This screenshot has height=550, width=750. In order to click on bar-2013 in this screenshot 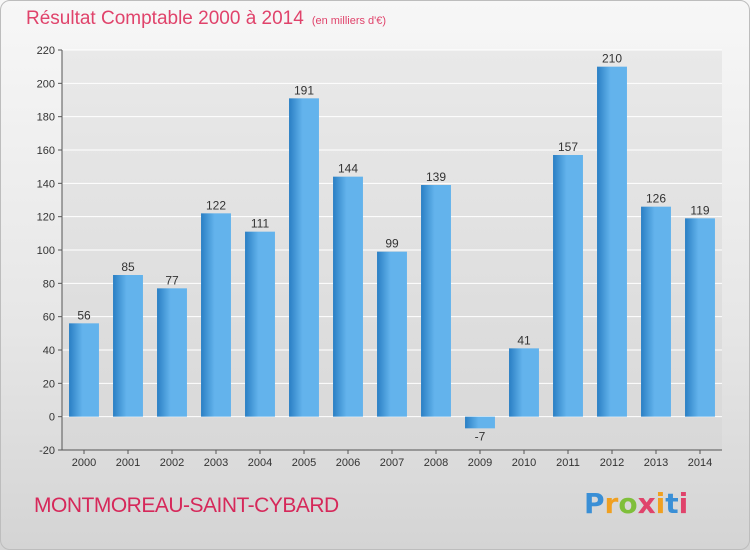, I will do `click(656, 311)`.